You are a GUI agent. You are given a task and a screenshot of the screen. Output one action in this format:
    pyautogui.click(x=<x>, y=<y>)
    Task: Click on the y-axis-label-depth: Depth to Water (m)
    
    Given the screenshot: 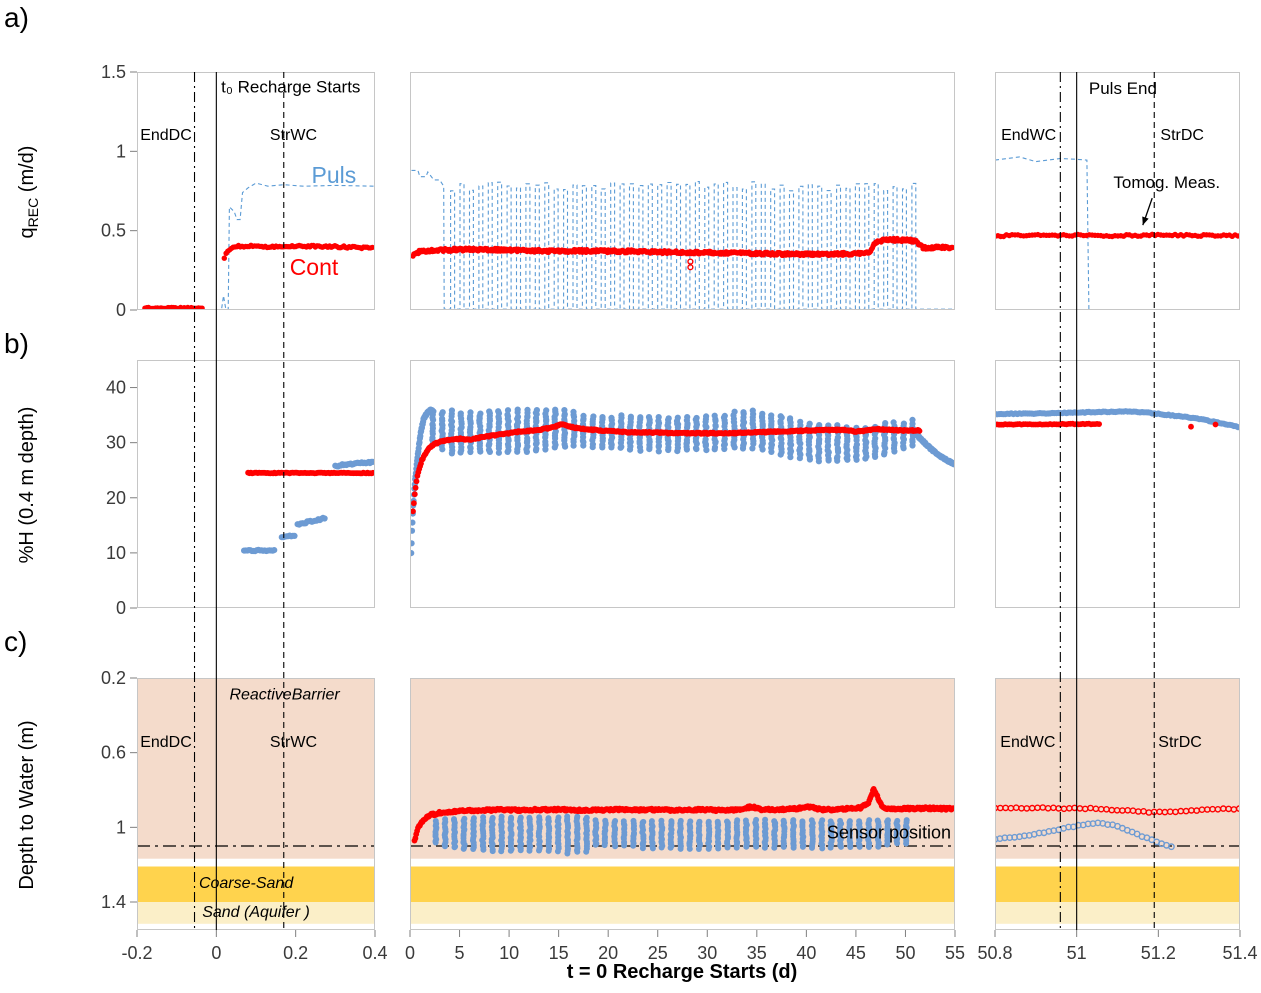 What is the action you would take?
    pyautogui.click(x=27, y=805)
    